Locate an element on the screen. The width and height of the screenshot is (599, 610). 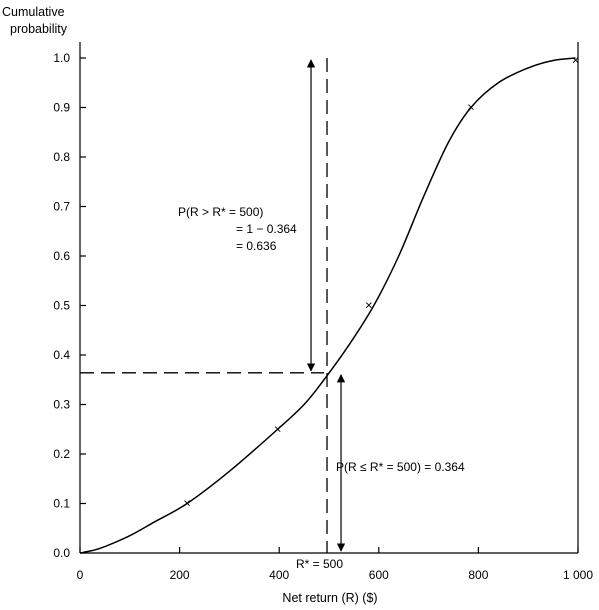
x-axis-label: Net return (R) ($) is located at coordinates (329, 598).